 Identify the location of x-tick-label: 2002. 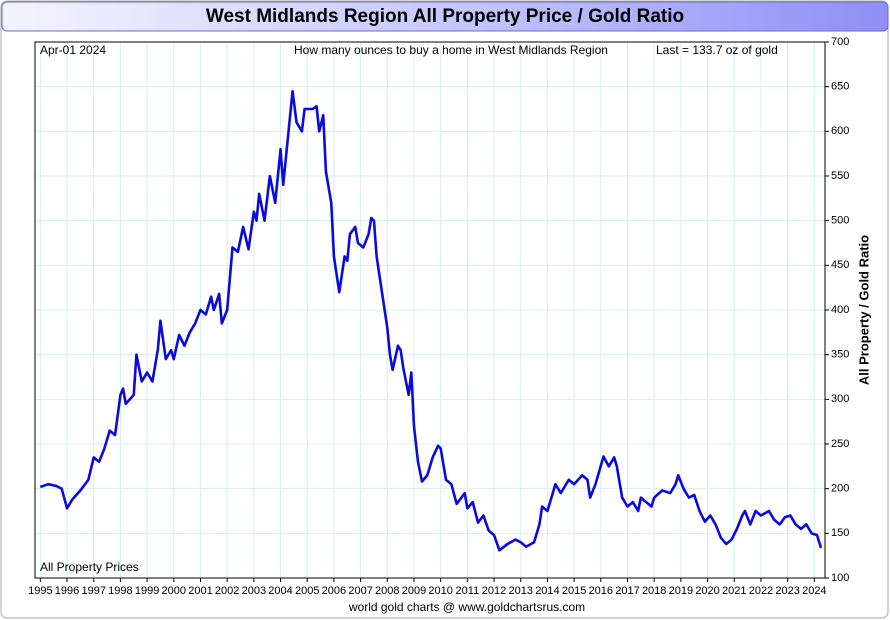
(227, 591).